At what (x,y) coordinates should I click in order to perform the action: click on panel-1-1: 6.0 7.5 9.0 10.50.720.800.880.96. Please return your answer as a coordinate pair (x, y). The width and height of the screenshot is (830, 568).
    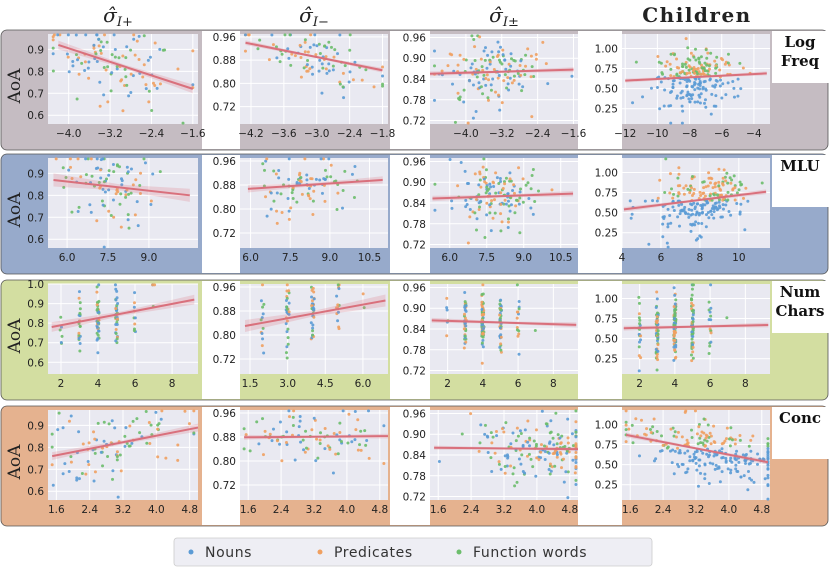
    Looking at the image, I should click on (300, 210).